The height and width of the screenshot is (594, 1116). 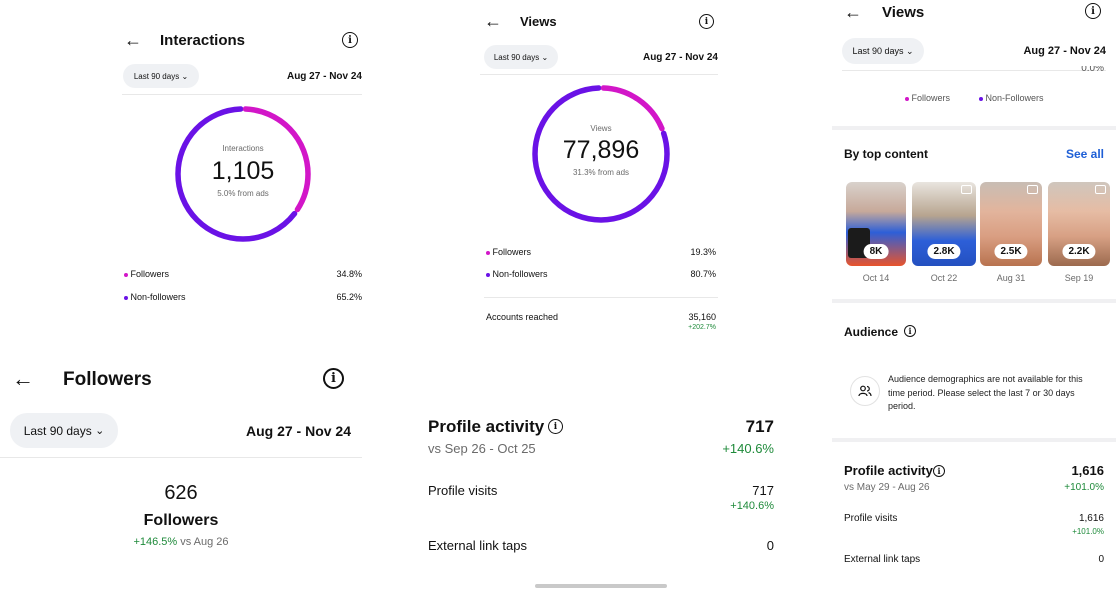 What do you see at coordinates (871, 332) in the screenshot?
I see `audience-title: Audience` at bounding box center [871, 332].